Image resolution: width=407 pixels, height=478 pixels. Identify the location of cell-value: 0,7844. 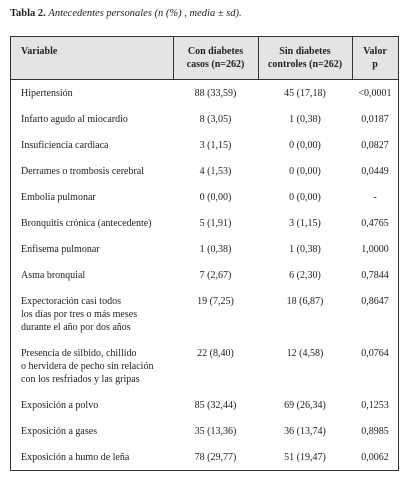
(375, 275).